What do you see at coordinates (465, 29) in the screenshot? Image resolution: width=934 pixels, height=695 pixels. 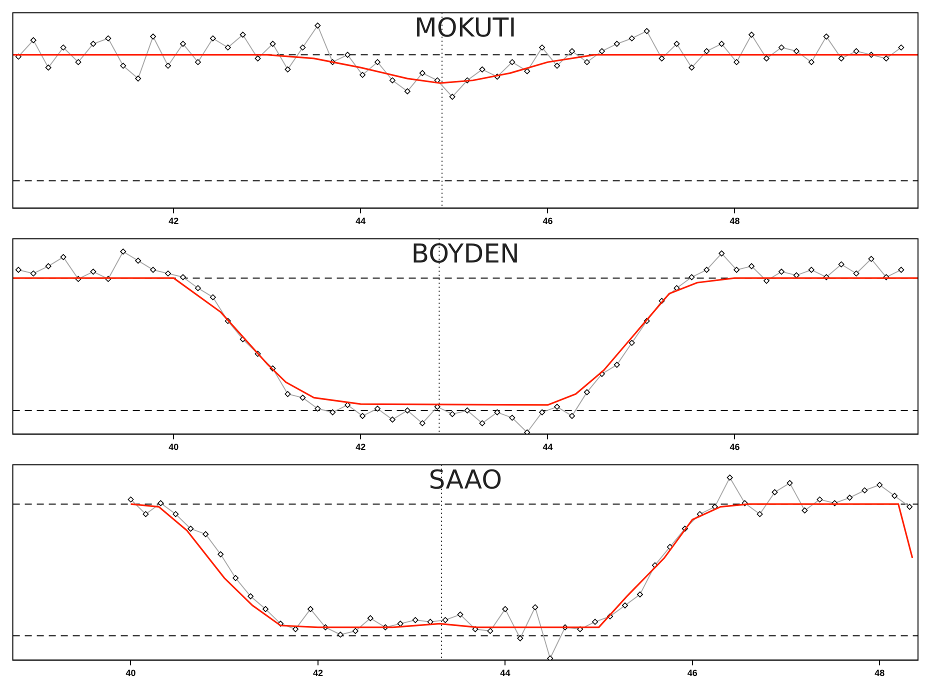 I see `chart-title: MOKUTI` at bounding box center [465, 29].